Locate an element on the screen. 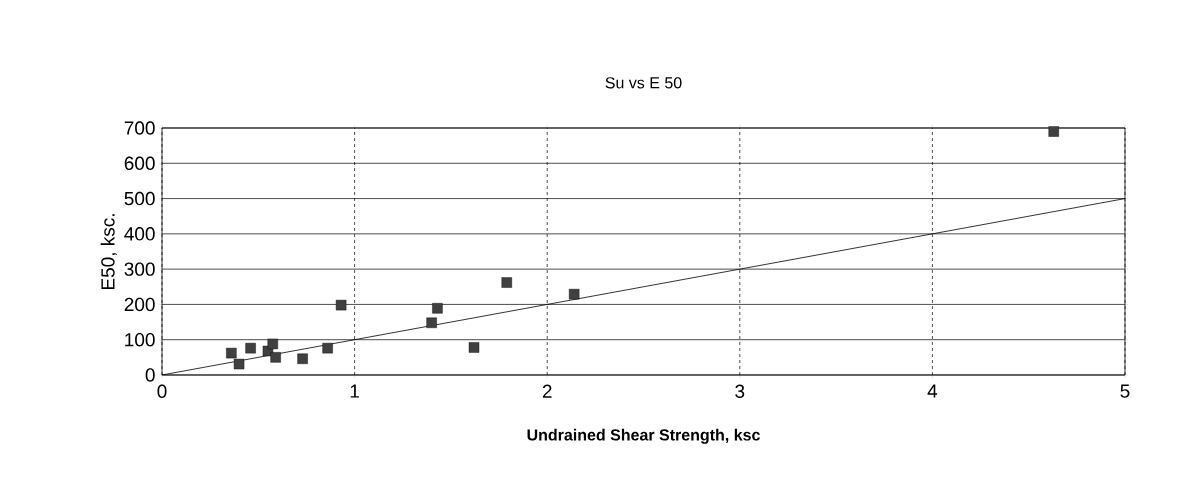 The width and height of the screenshot is (1195, 492). y-tick-label: 600 is located at coordinates (139, 163).